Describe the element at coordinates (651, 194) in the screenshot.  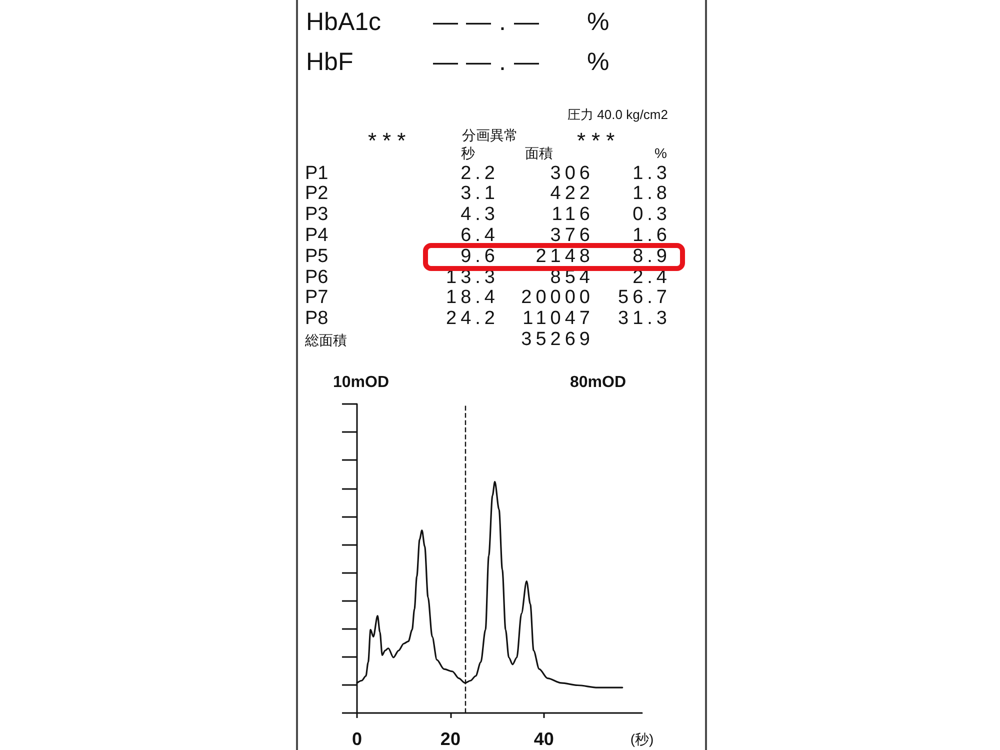
I see `text: 1.8` at that location.